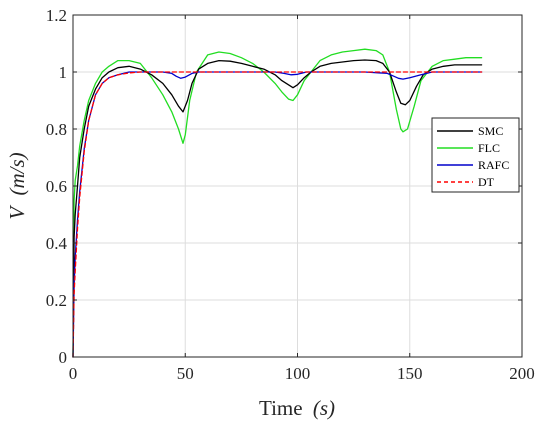  What do you see at coordinates (57, 243) in the screenshot?
I see `y-tick-label: 0.4` at bounding box center [57, 243].